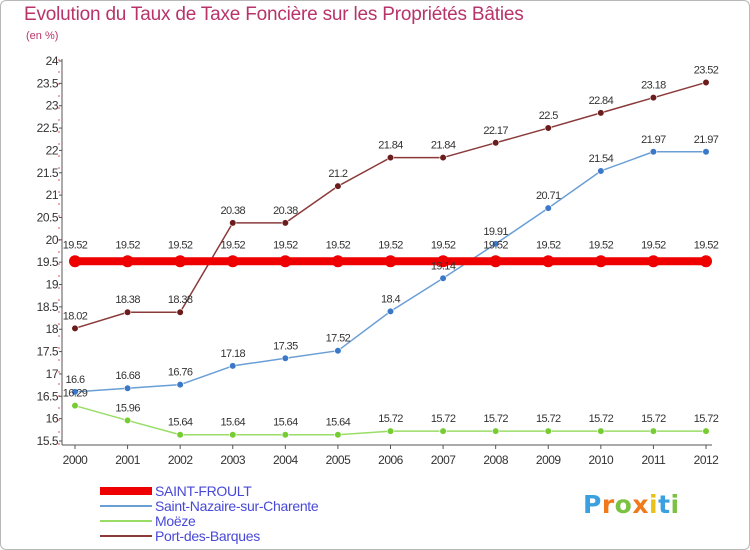 The width and height of the screenshot is (750, 550). What do you see at coordinates (75, 316) in the screenshot?
I see `data-label: 18.02` at bounding box center [75, 316].